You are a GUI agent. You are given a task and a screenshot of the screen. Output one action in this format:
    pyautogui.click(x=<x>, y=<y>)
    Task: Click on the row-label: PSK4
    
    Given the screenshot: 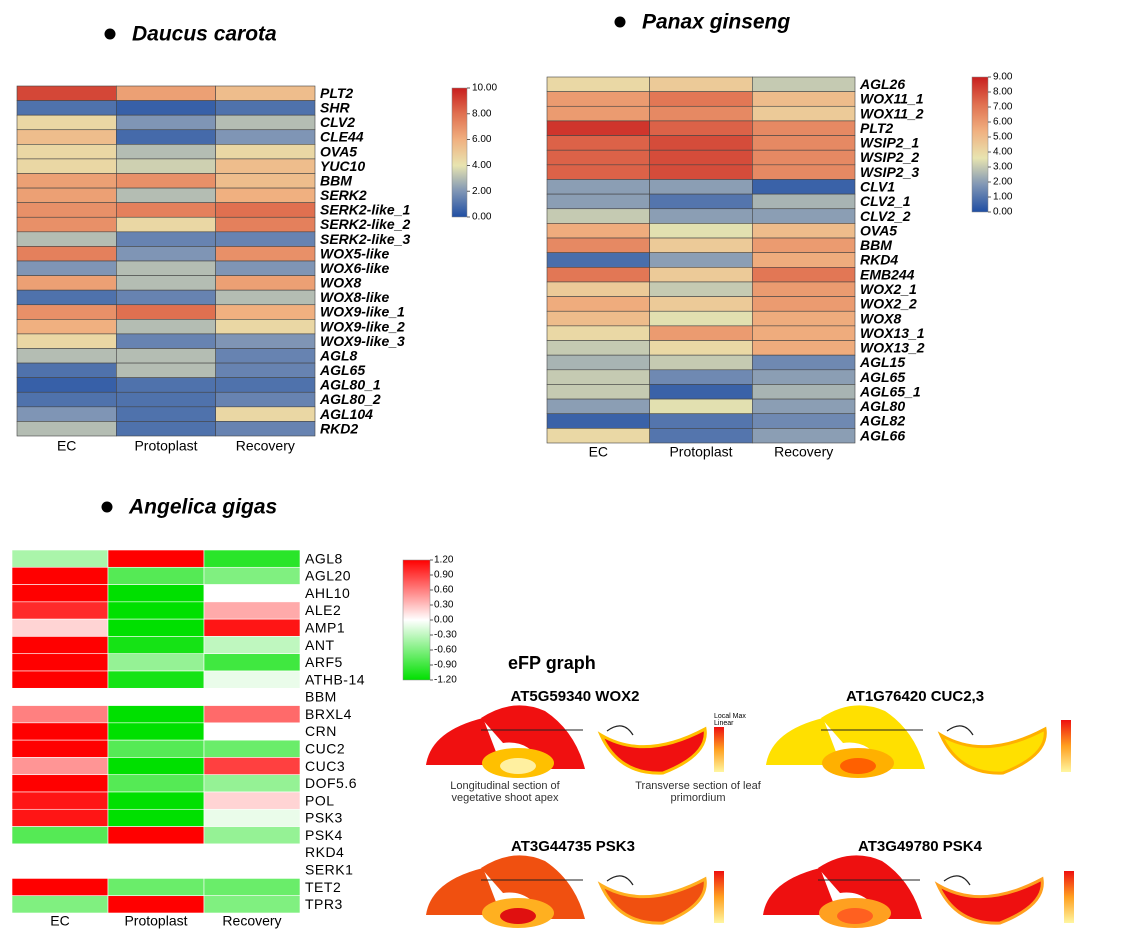 What is the action you would take?
    pyautogui.click(x=324, y=835)
    